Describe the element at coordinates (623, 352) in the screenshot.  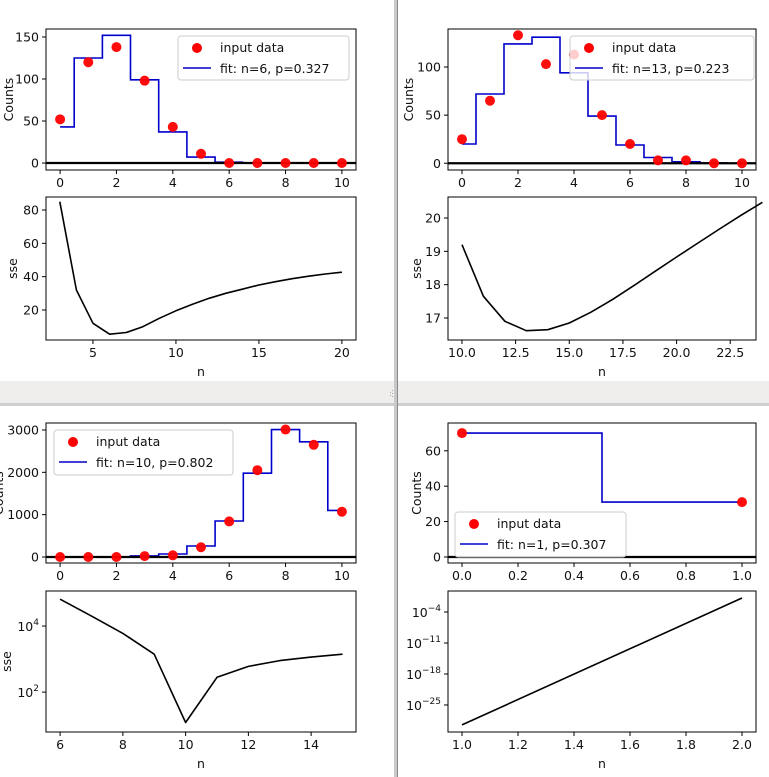
I see `x-tick-label: 17.5` at that location.